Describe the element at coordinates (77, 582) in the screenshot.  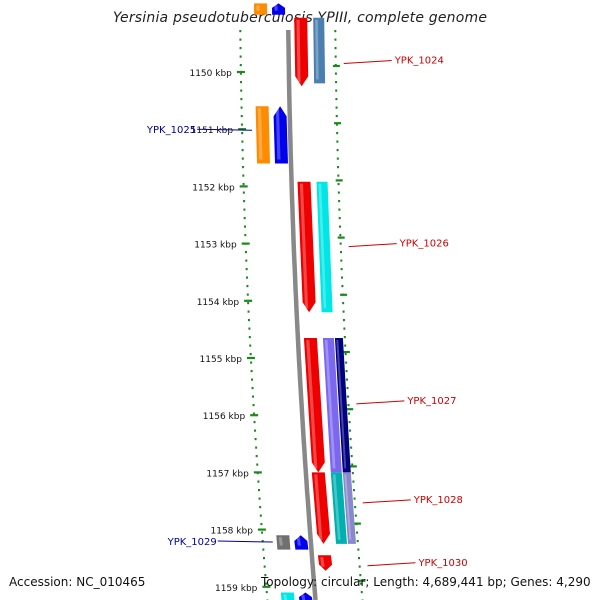
I see `accession-text: Accession: NC_010465` at that location.